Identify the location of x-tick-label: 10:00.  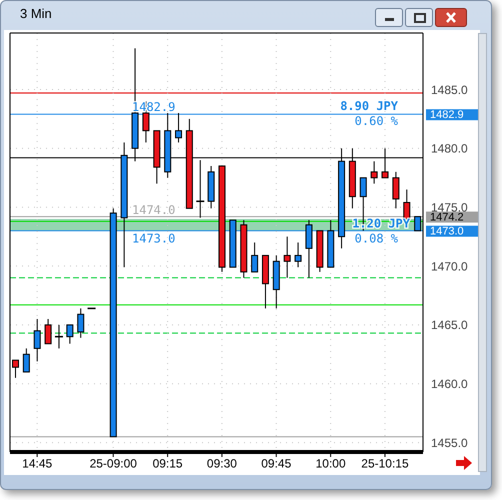
(331, 463).